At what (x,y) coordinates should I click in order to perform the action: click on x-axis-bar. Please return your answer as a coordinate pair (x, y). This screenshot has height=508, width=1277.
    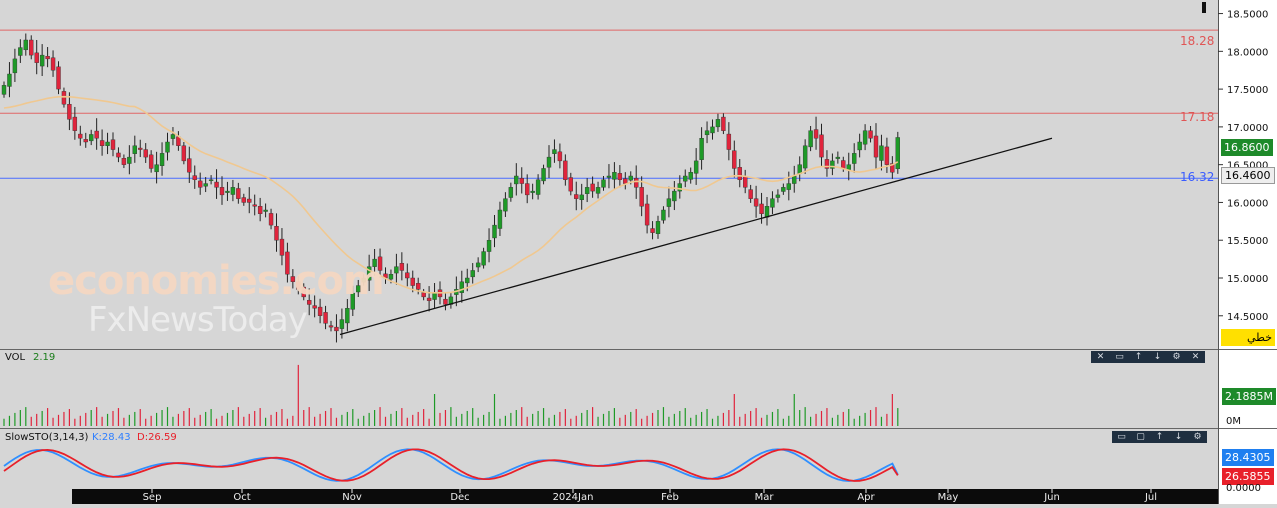
    Looking at the image, I should click on (645, 496).